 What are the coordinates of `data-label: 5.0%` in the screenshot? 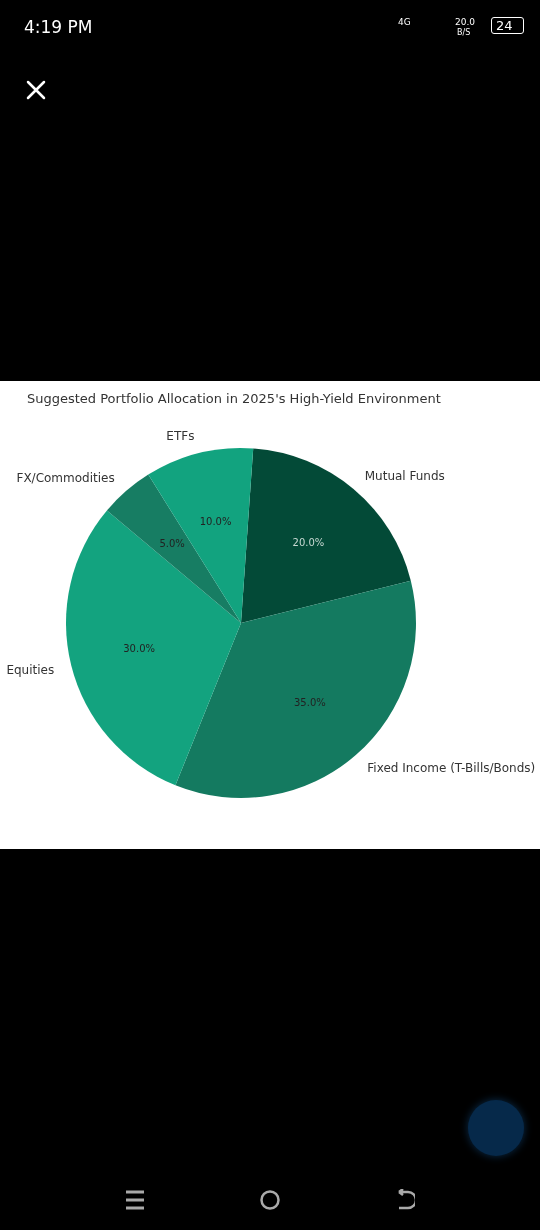 It's located at (172, 544).